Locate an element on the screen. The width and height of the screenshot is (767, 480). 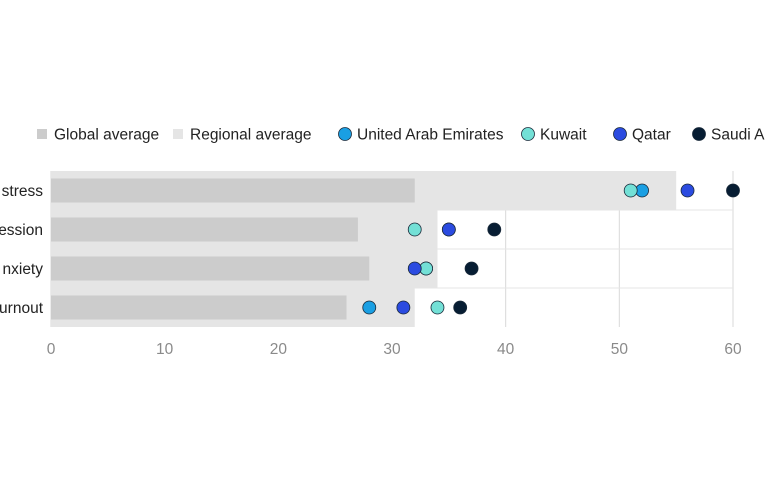
legend-label-qatar: Qatar is located at coordinates (651, 135).